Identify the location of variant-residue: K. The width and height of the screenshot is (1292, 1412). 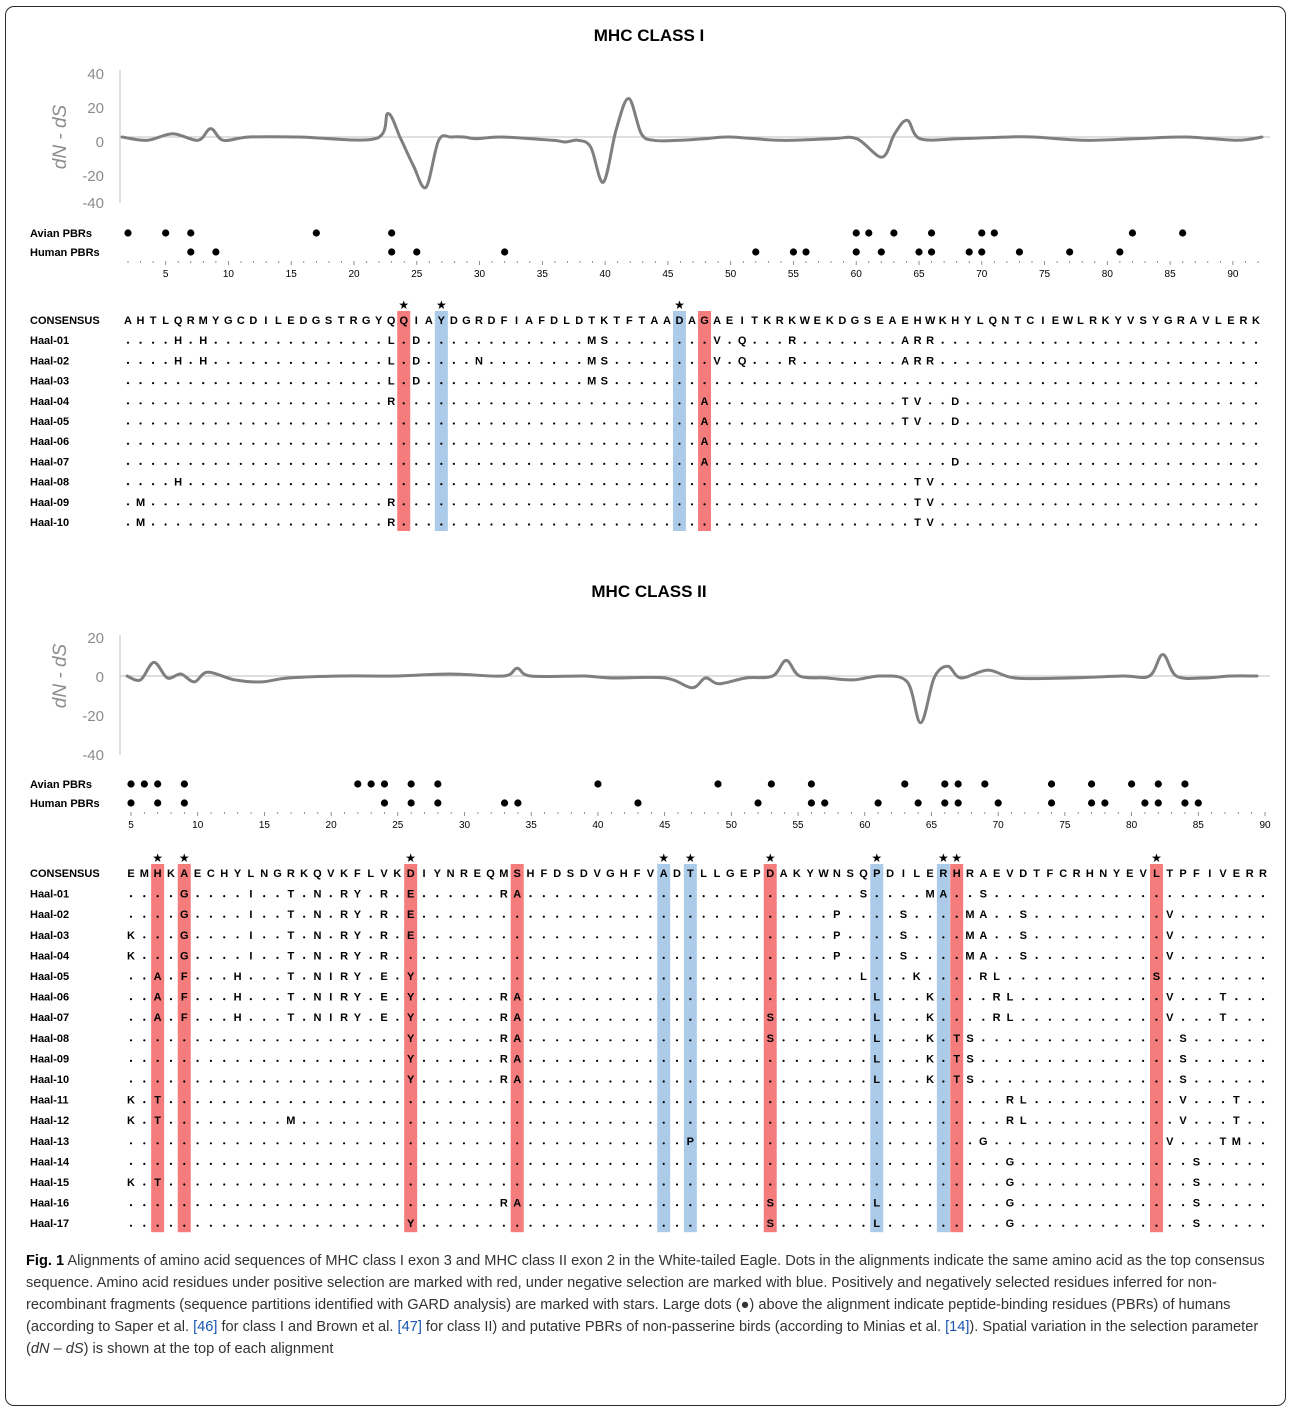
(930, 1018).